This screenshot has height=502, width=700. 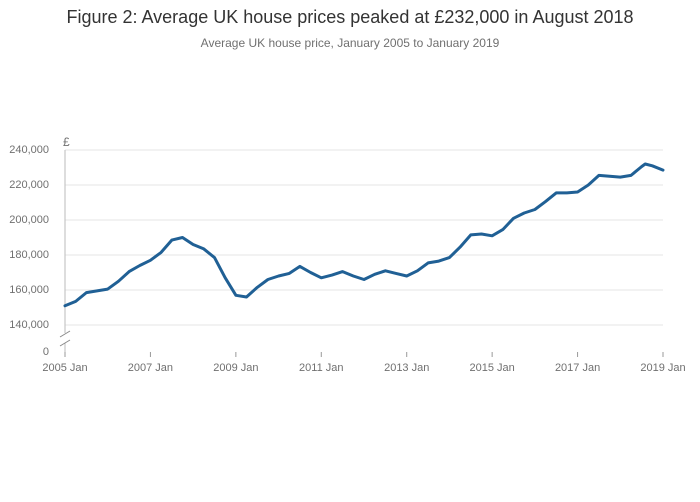 I want to click on x-tick-label: 2015 Jan, so click(x=492, y=368).